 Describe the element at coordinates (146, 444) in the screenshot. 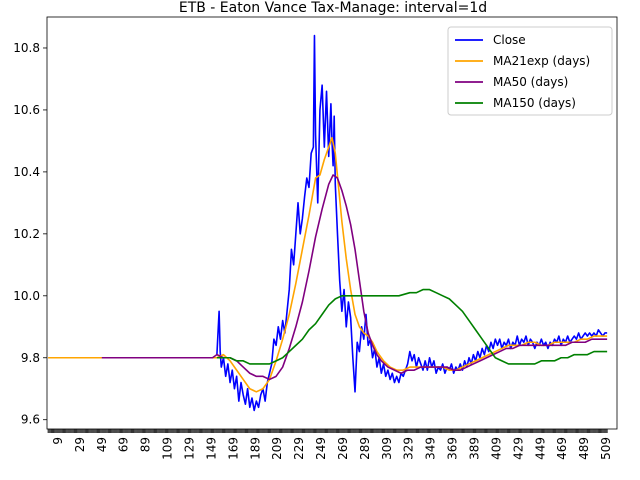

I see `x-tick-label: 89` at that location.